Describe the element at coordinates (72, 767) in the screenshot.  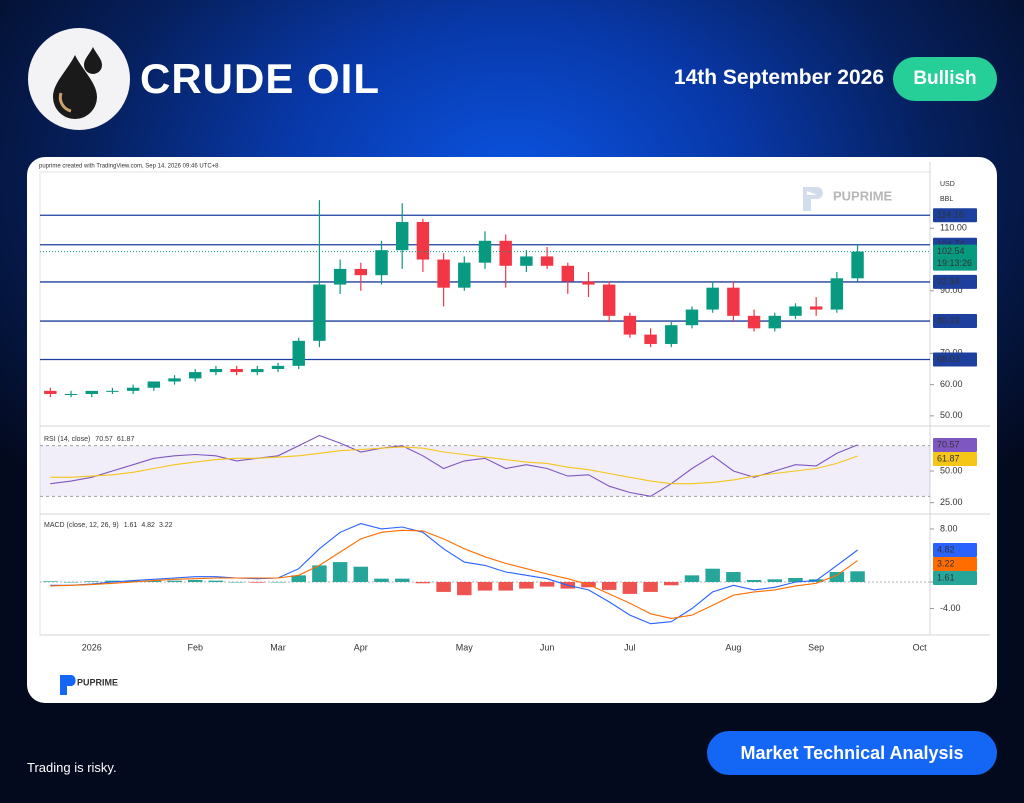
I see `disclaimer: Trading is risky.` at that location.